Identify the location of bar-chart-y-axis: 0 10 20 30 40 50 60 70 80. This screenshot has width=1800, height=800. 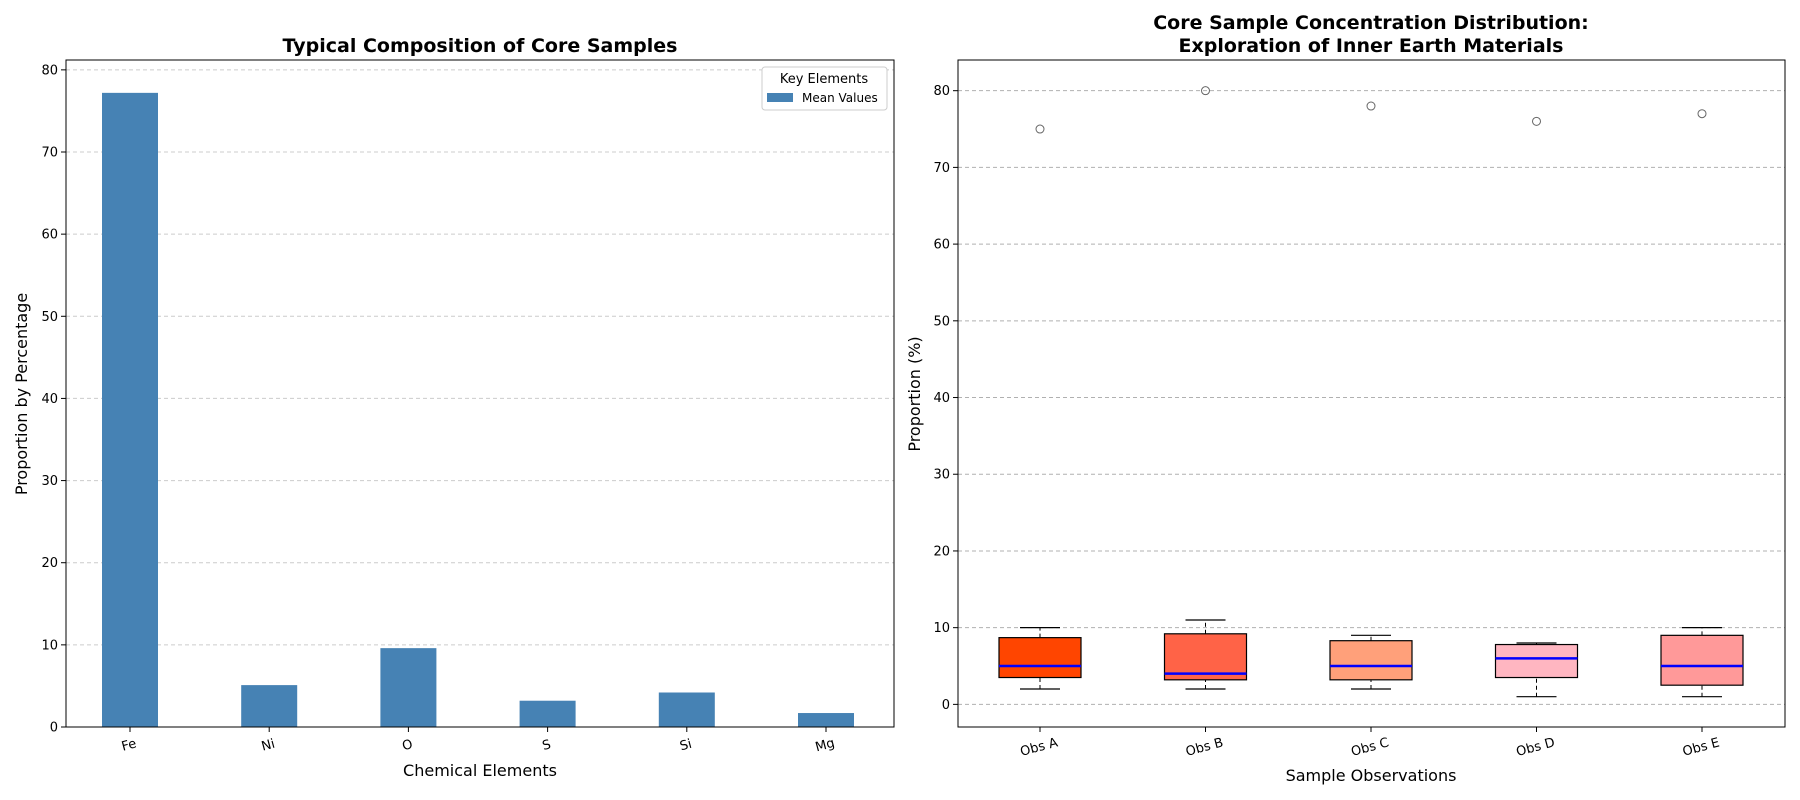
(53, 399).